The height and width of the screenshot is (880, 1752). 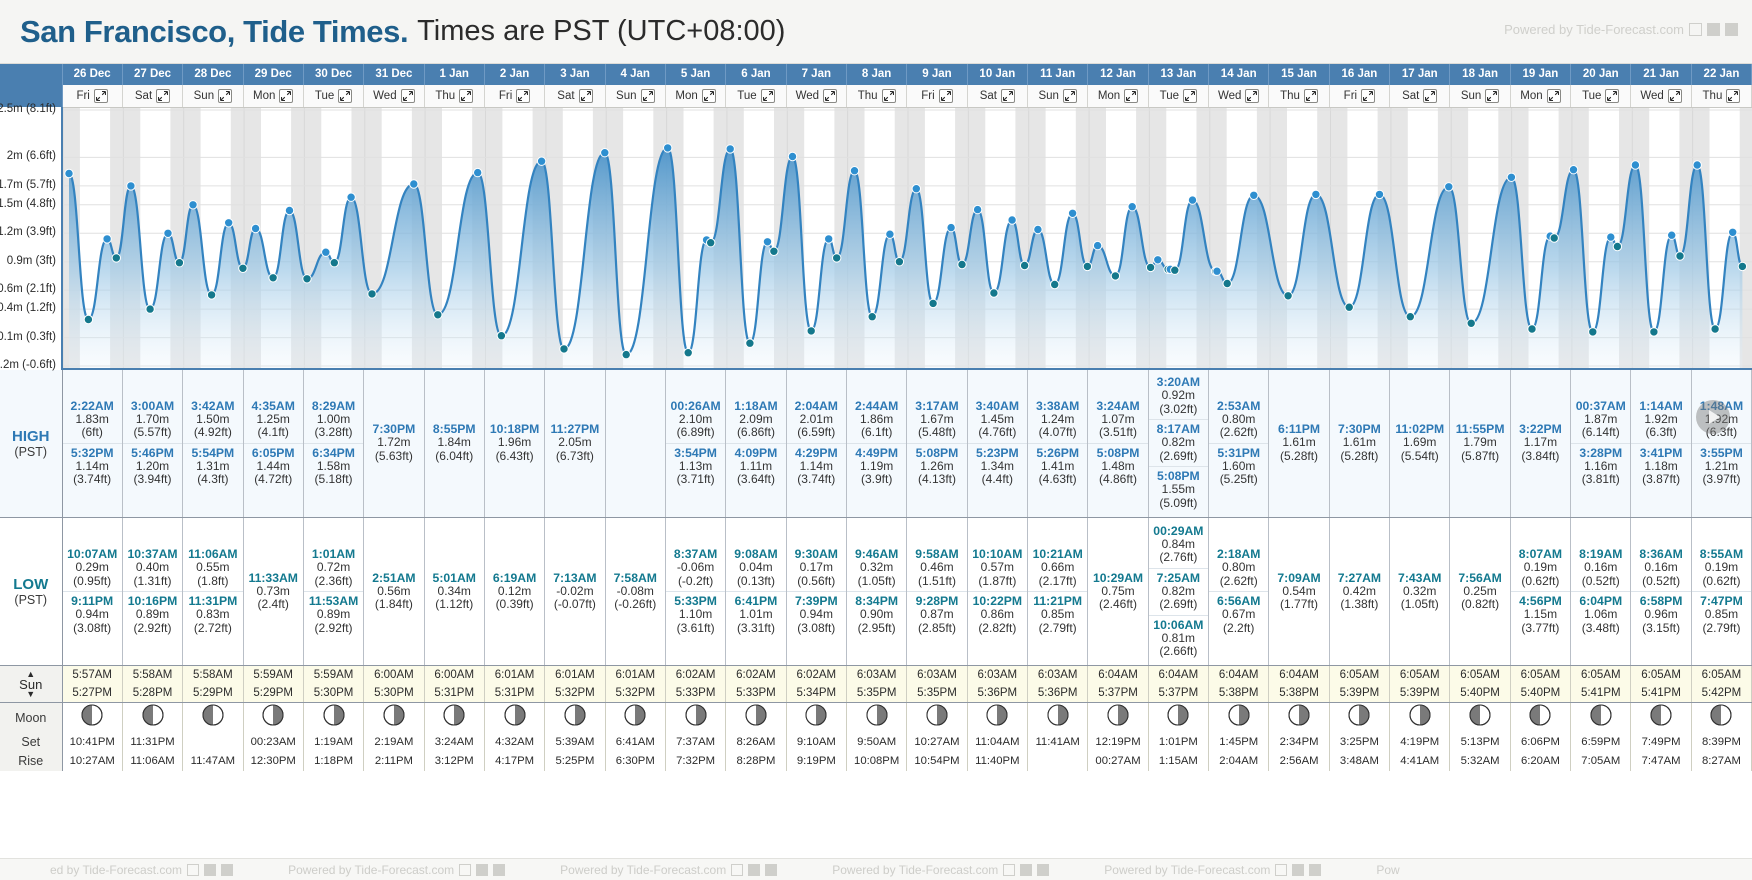 What do you see at coordinates (876, 418) in the screenshot?
I see `high-tide-meters: 1.86m` at bounding box center [876, 418].